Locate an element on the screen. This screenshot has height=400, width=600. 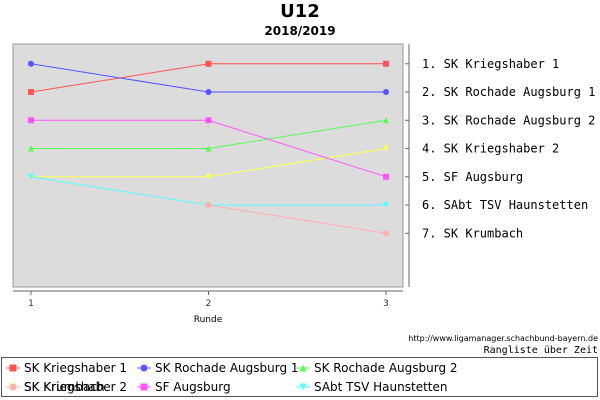
x-axis-ticks: 1 2 3 is located at coordinates (208, 300).